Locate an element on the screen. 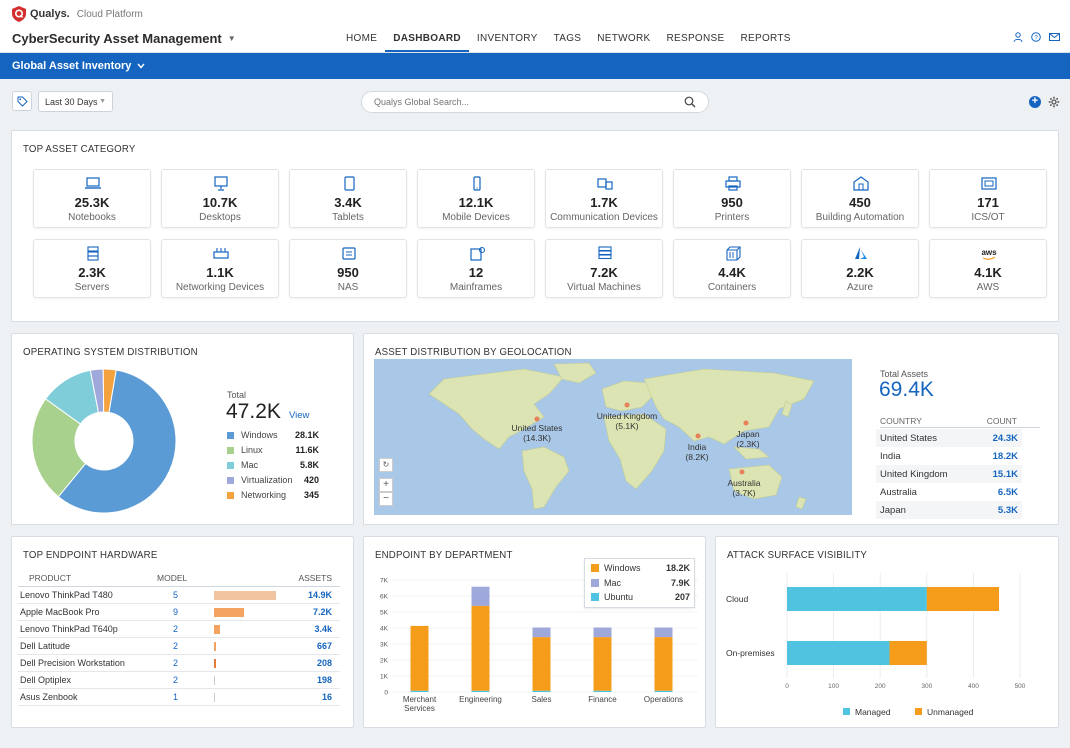 The width and height of the screenshot is (1070, 748). category-value: 950 is located at coordinates (732, 202).